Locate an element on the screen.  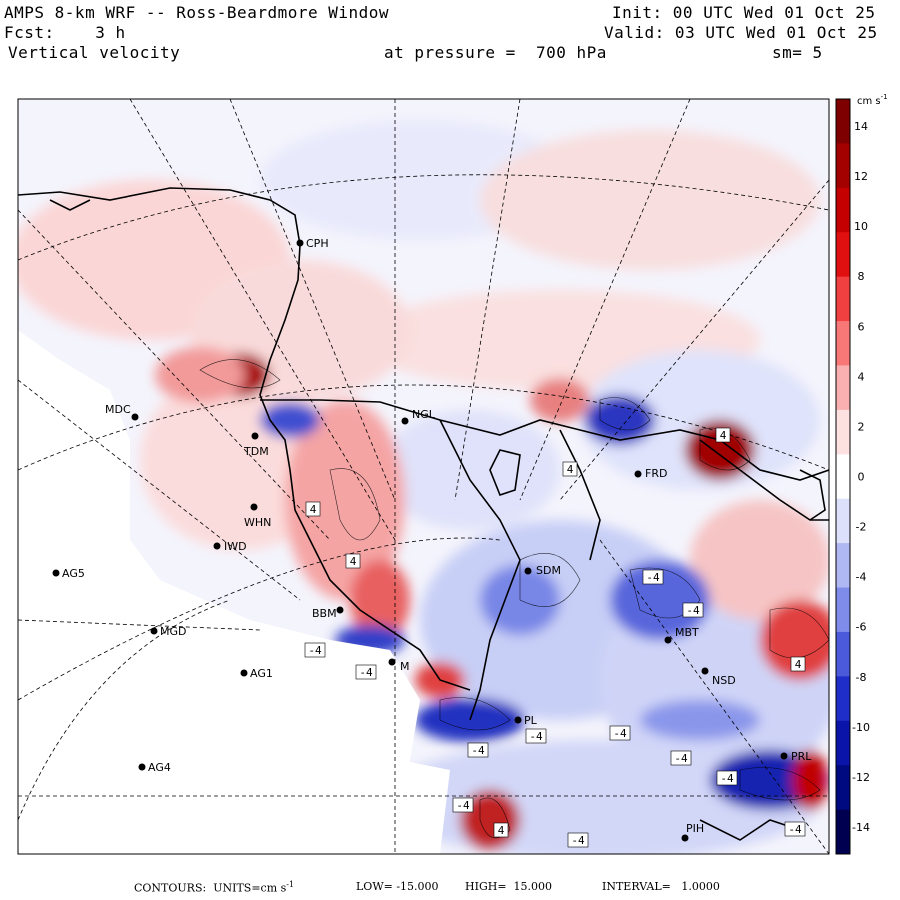
svg-text: M is located at coordinates (405, 666).